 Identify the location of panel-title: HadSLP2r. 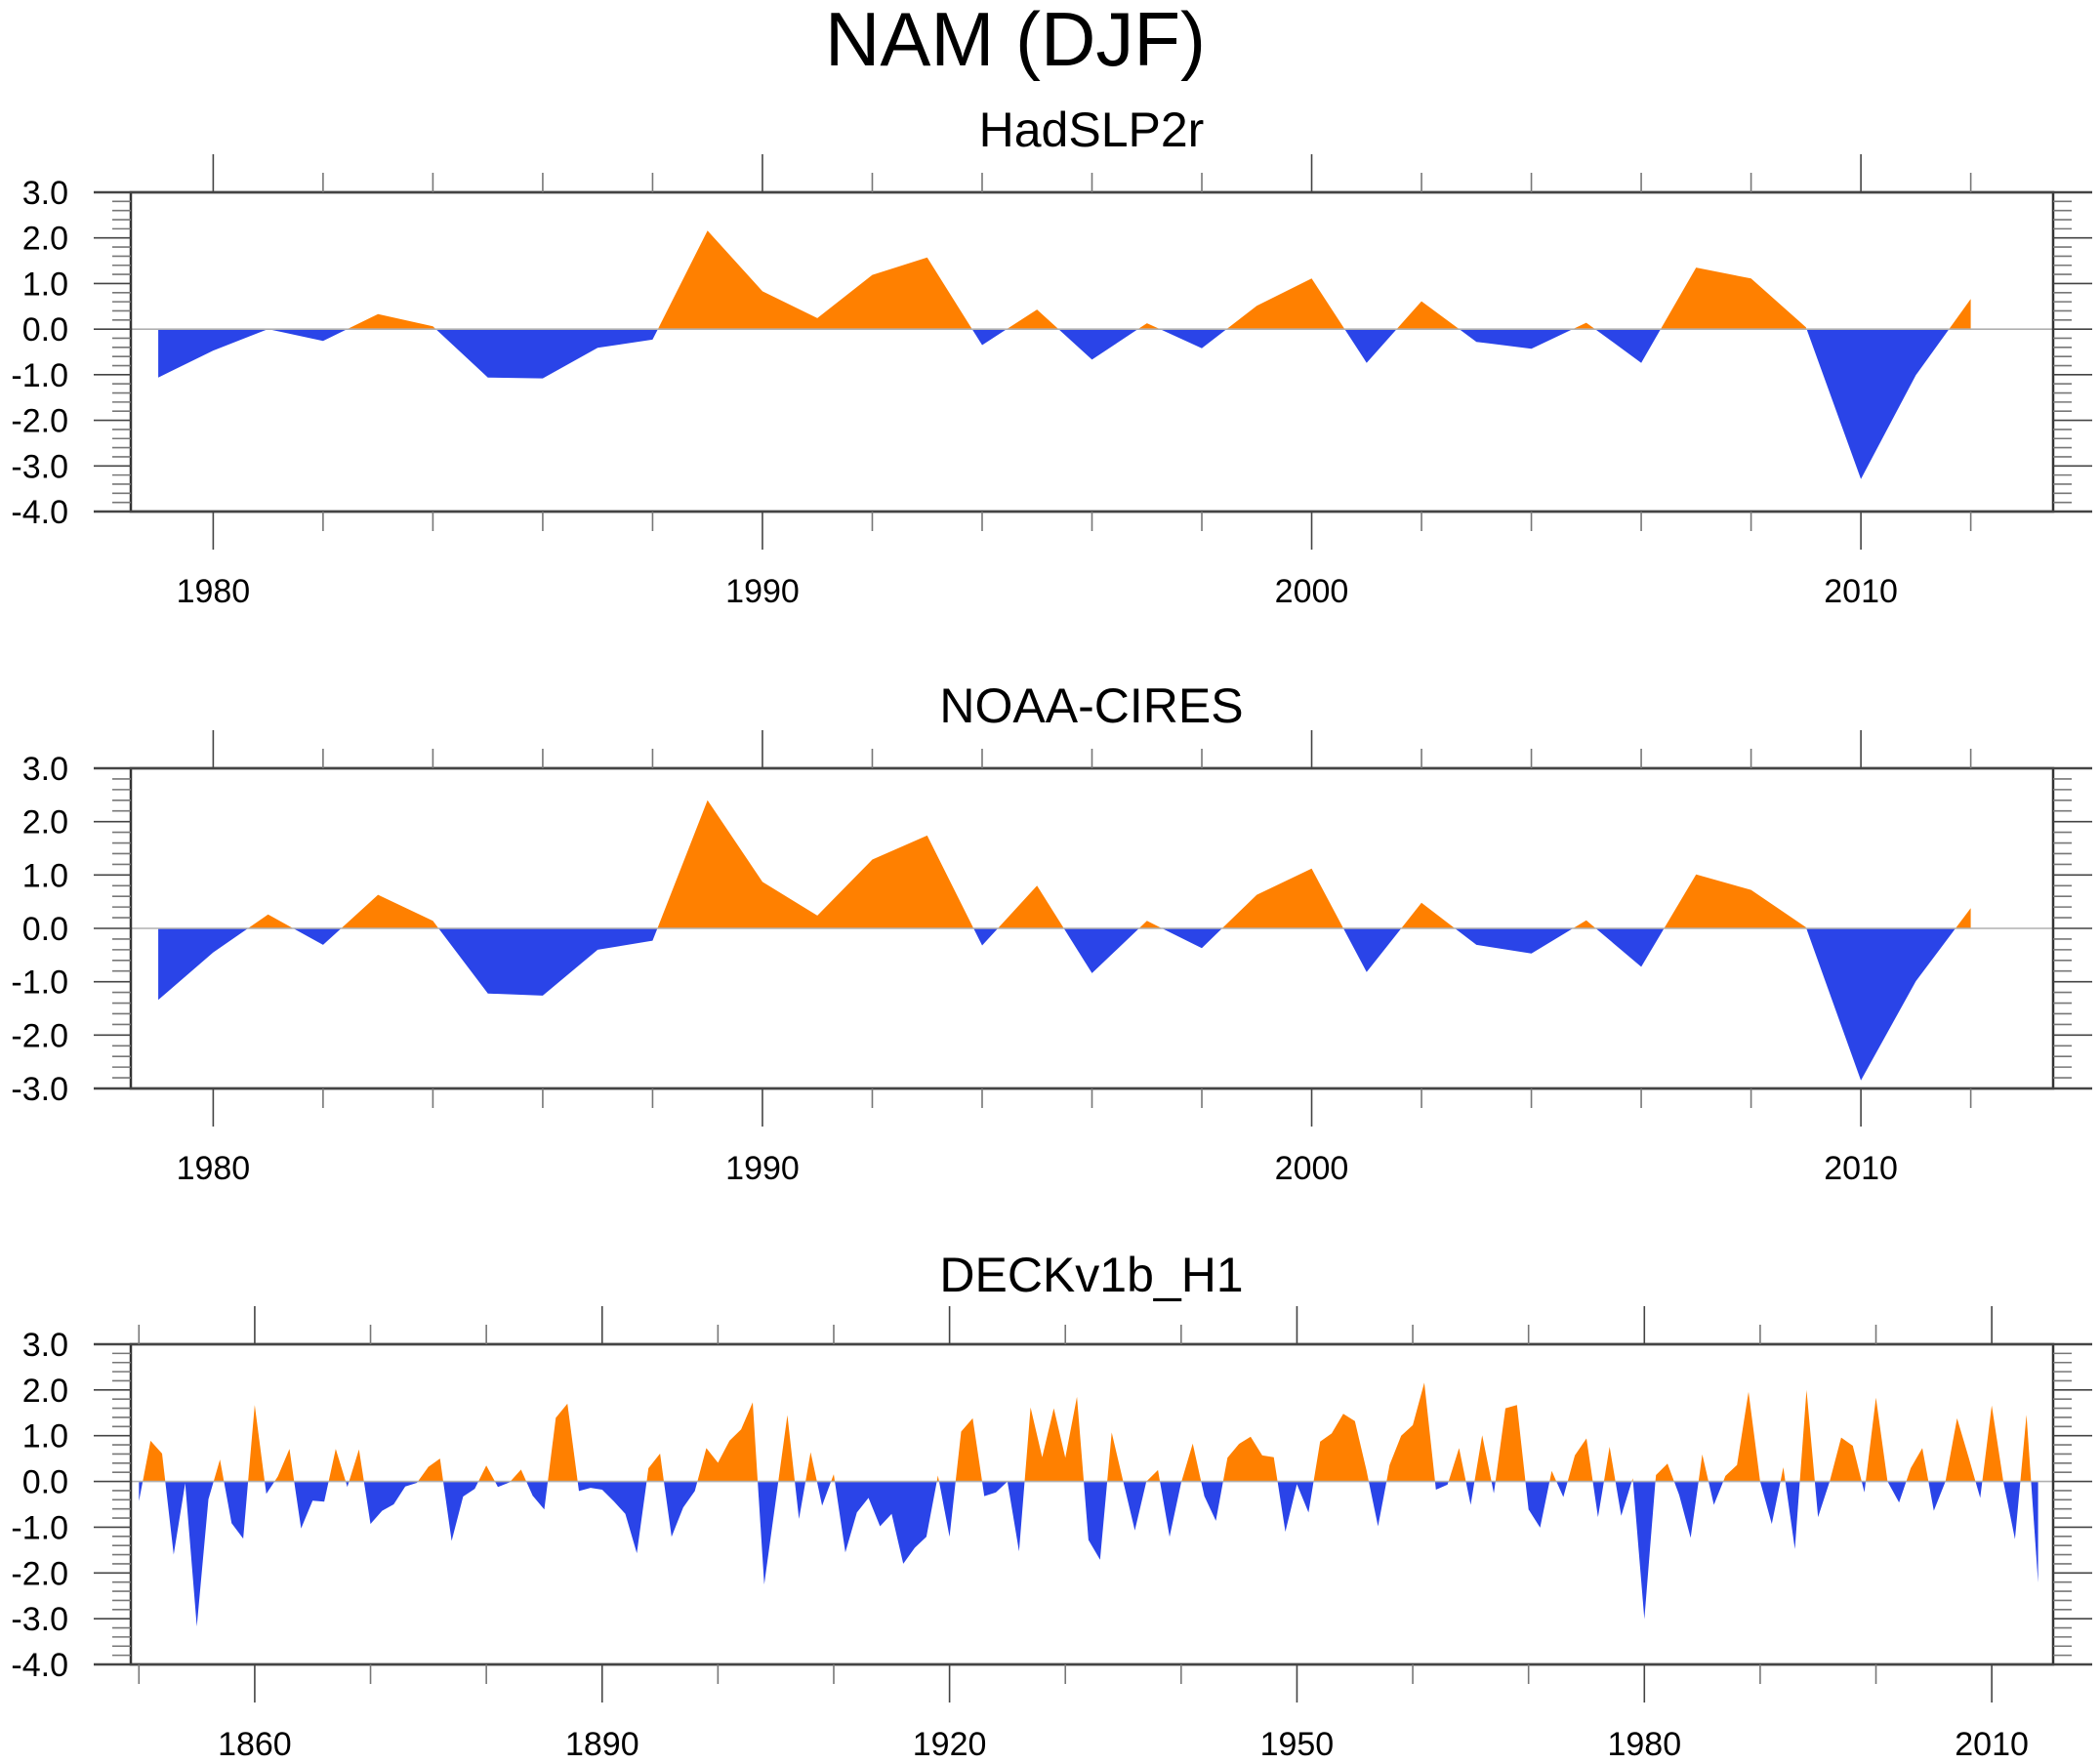
(1092, 130).